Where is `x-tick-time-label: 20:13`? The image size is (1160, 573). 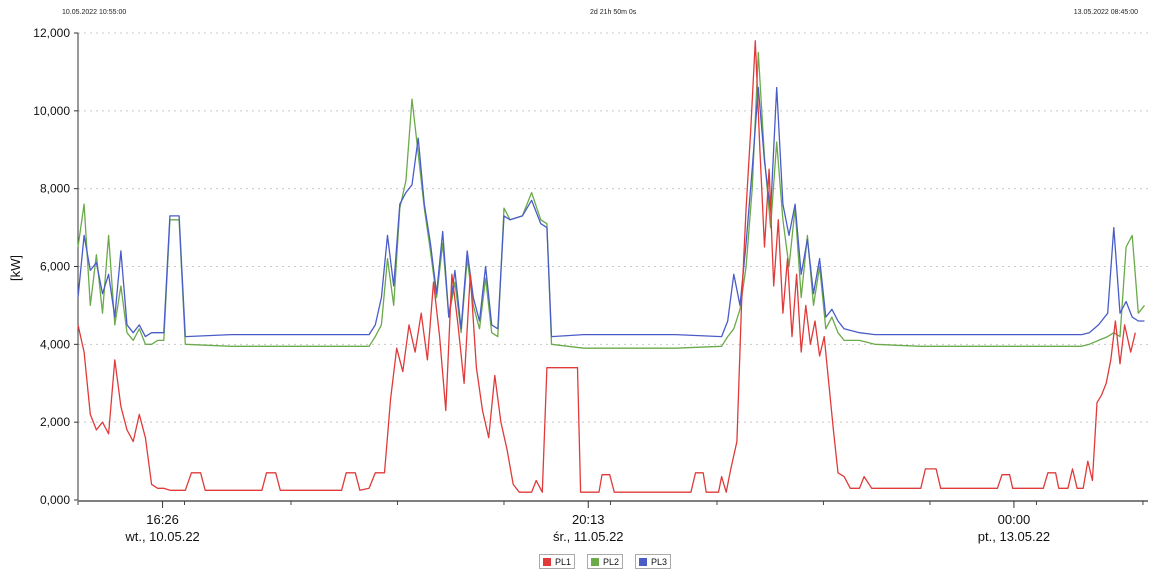 x-tick-time-label: 20:13 is located at coordinates (588, 519).